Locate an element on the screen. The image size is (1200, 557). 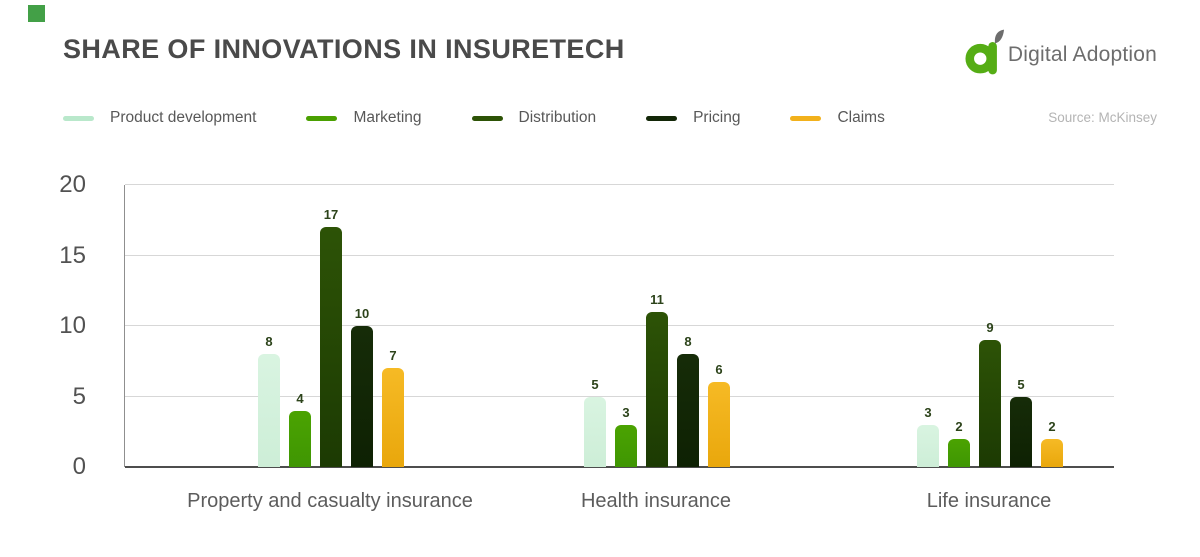
legend-label: Marketing is located at coordinates (387, 117).